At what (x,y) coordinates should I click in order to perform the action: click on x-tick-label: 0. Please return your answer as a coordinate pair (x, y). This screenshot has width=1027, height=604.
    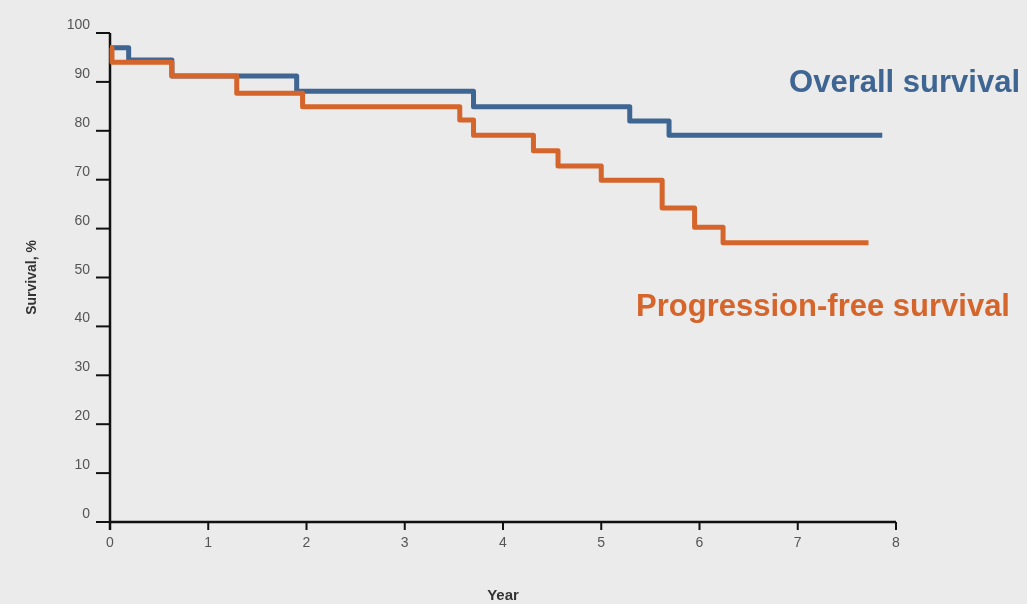
    Looking at the image, I should click on (110, 542).